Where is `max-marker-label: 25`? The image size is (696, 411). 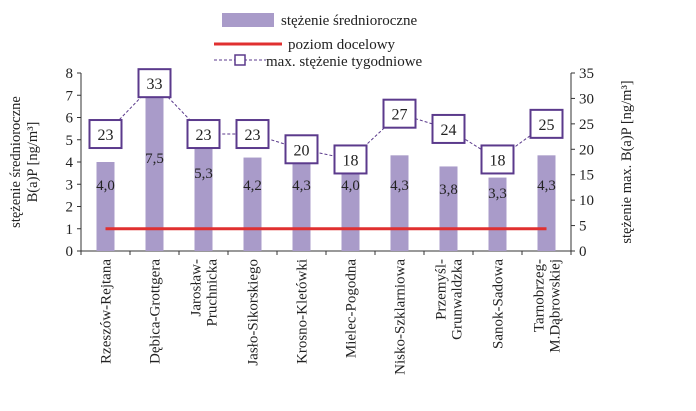 max-marker-label: 25 is located at coordinates (547, 125).